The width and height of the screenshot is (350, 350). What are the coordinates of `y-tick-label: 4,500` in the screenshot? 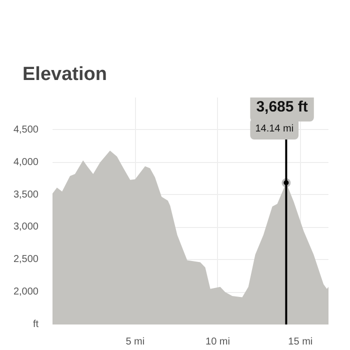 It's located at (26, 130).